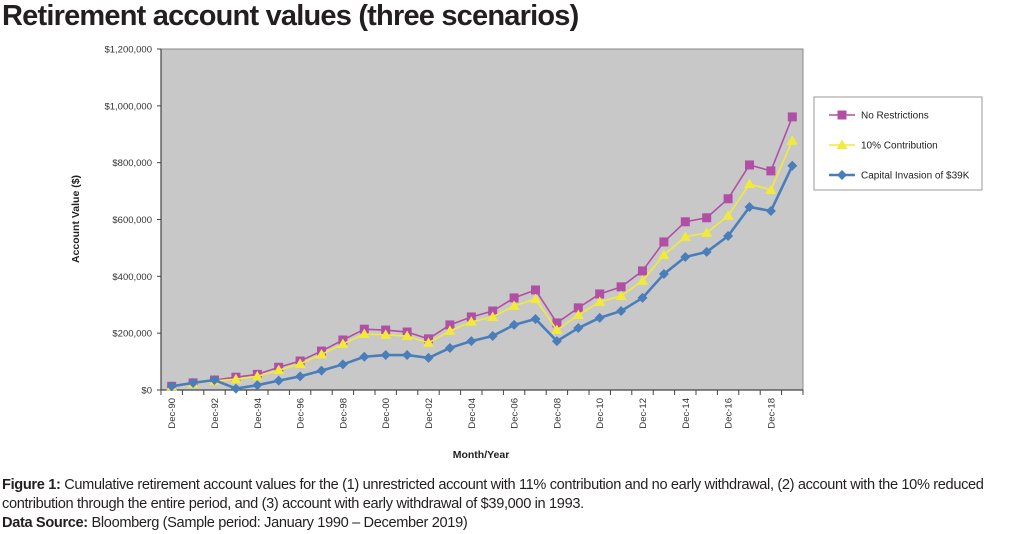  What do you see at coordinates (643, 413) in the screenshot?
I see `x-tick-label: Dec-12` at bounding box center [643, 413].